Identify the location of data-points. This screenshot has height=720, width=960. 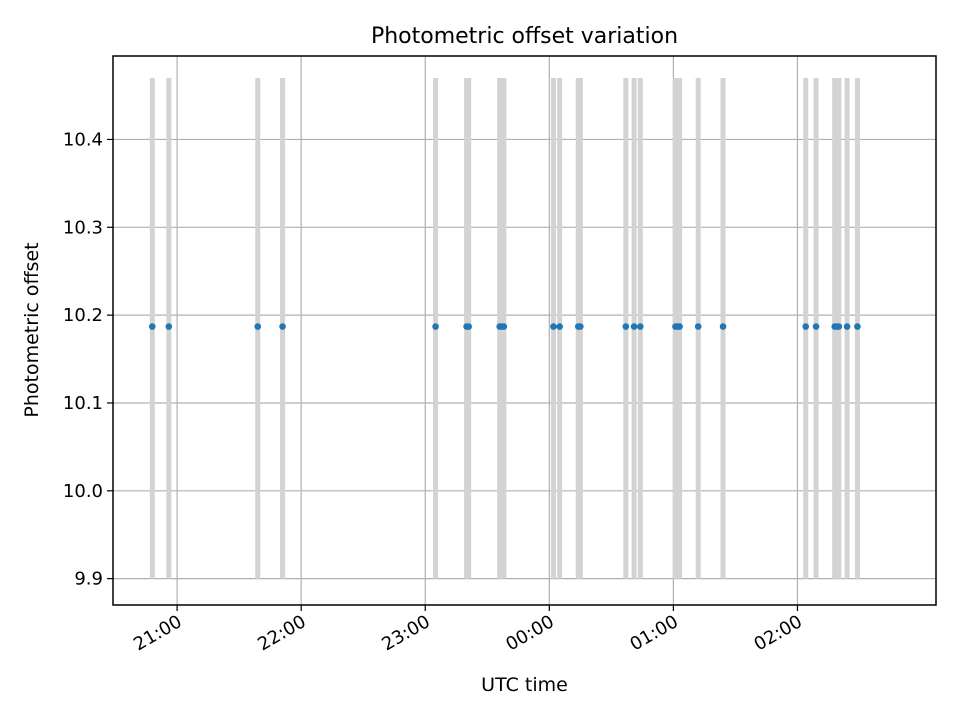
(504, 326).